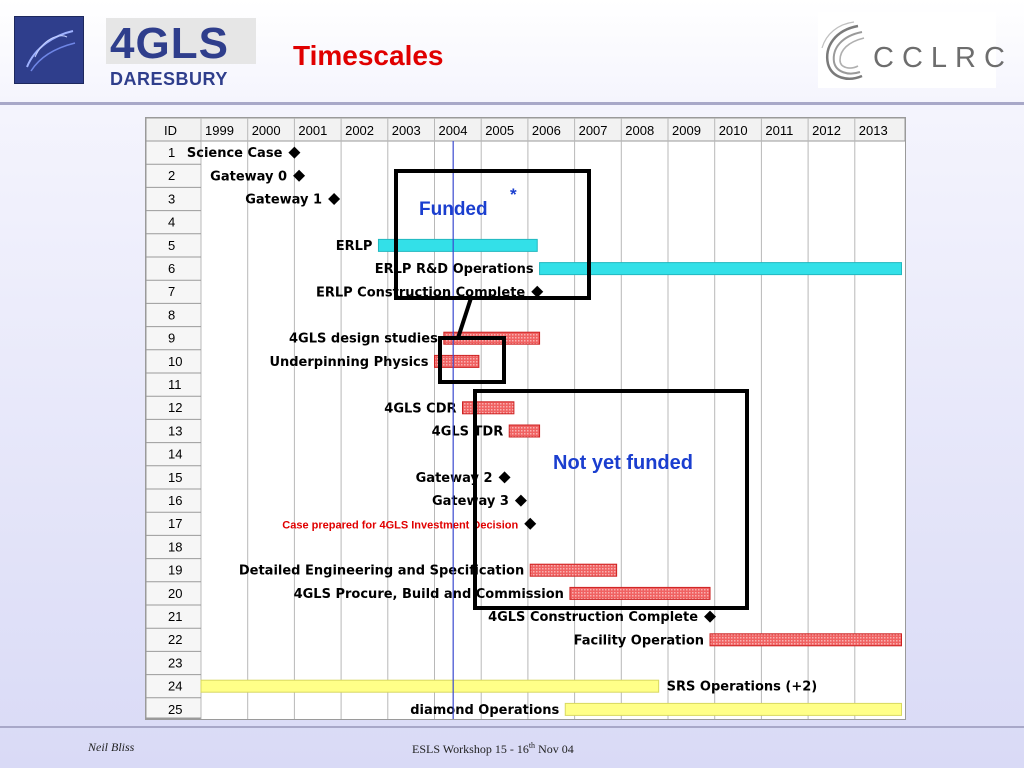  What do you see at coordinates (546, 130) in the screenshot?
I see `gantt-year-label: 2006` at bounding box center [546, 130].